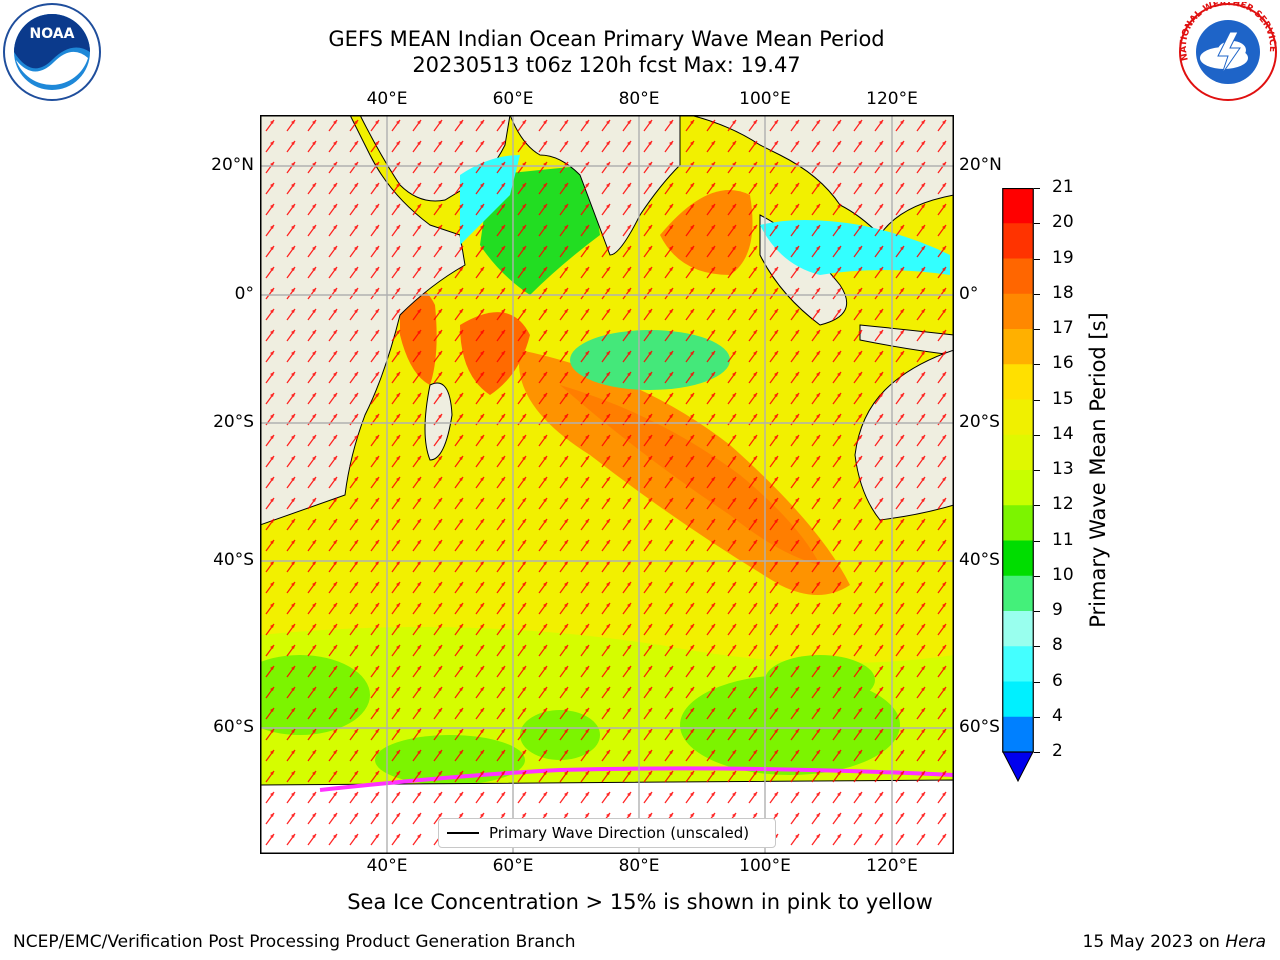  I want to click on colorbar-tick-label: 8, so click(1057, 645).